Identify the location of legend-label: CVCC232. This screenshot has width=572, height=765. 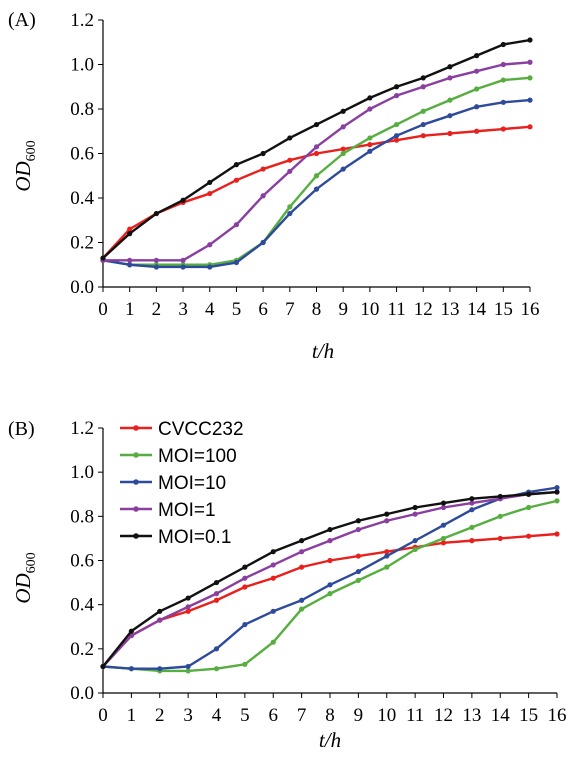
(201, 429).